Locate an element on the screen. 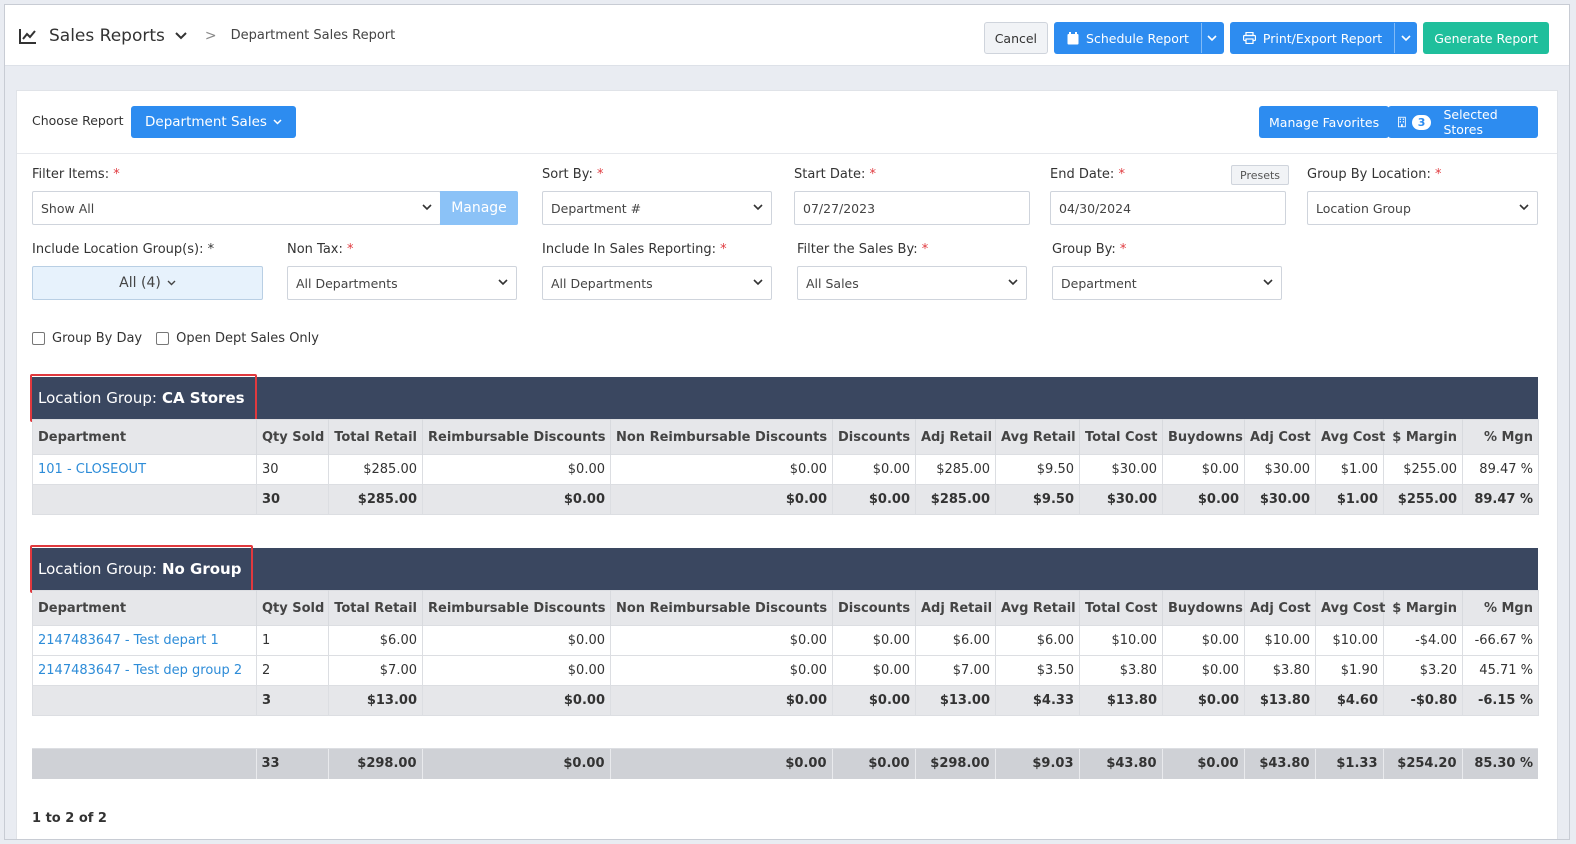 The image size is (1576, 844). filter-items-label: Filter Items: * is located at coordinates (76, 174).